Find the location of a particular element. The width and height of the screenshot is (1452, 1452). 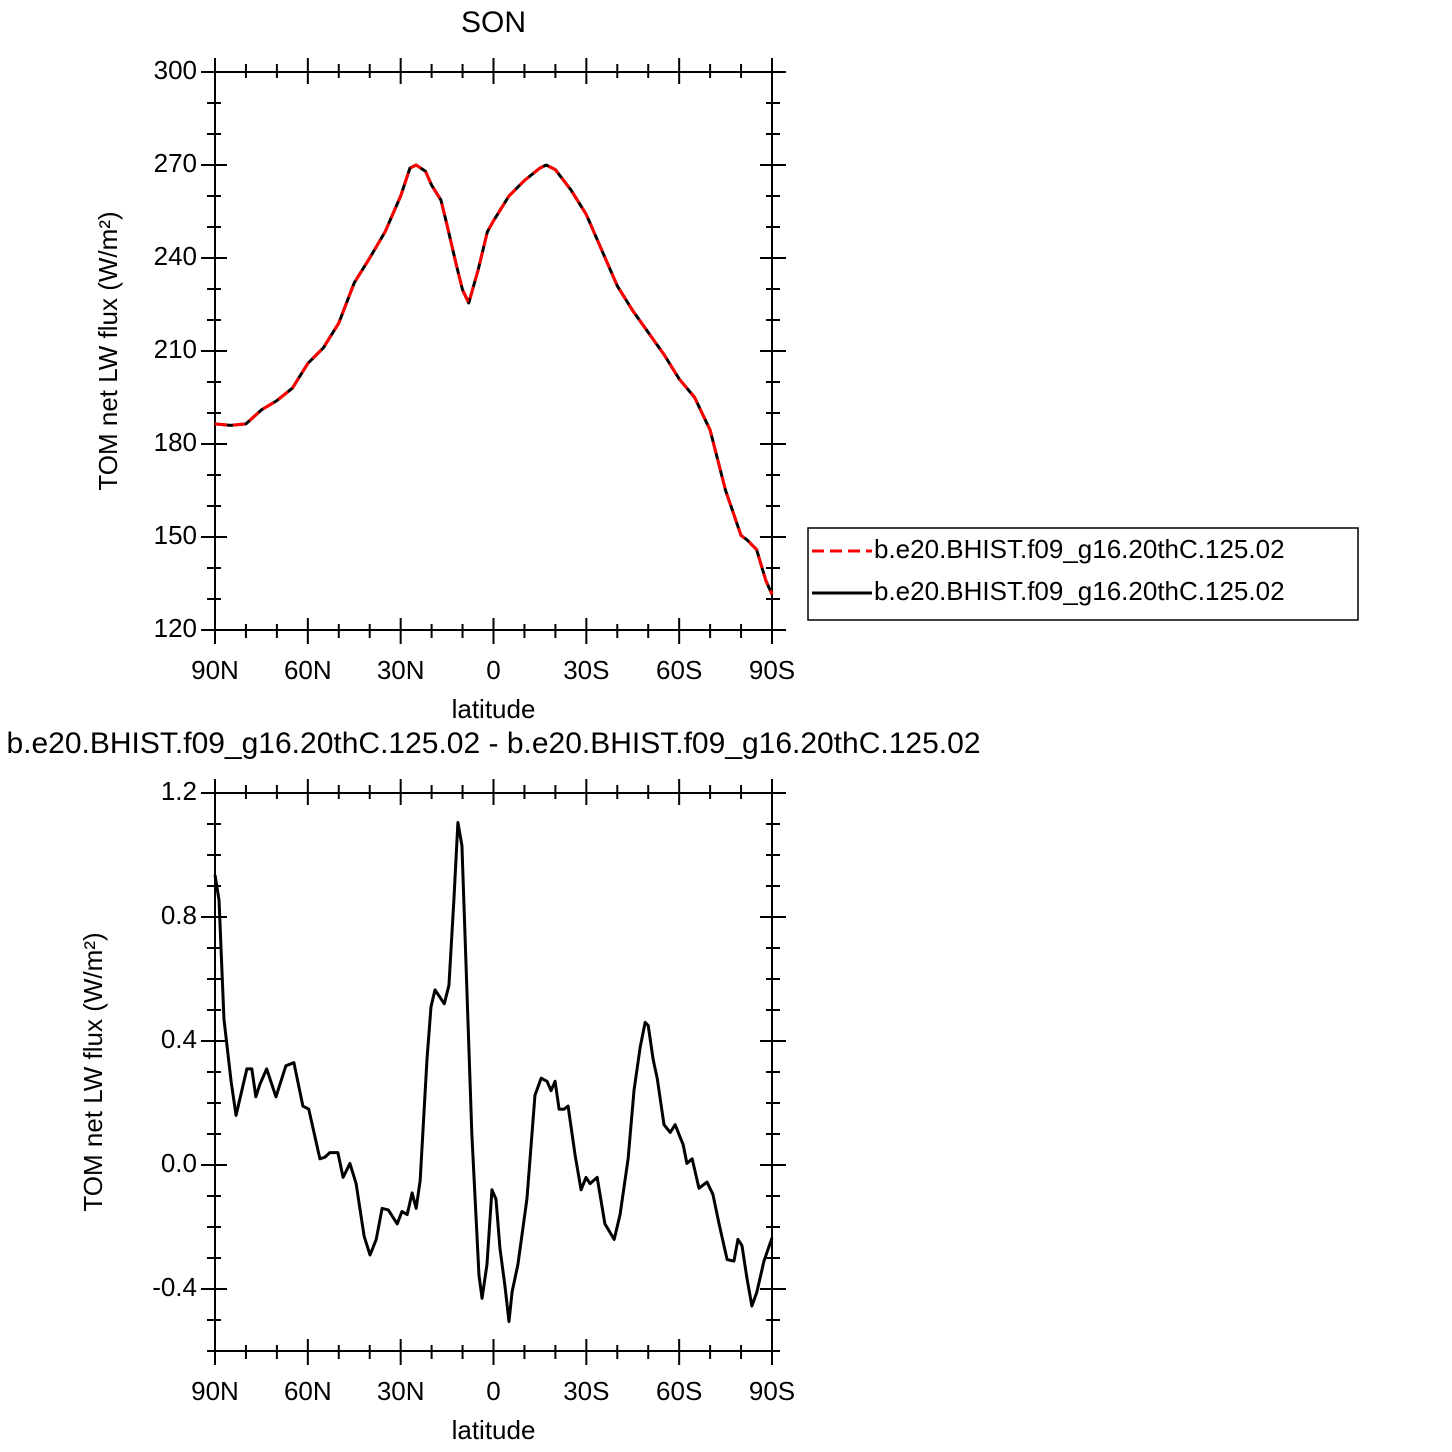

y-tick-label: 270 is located at coordinates (175, 163).